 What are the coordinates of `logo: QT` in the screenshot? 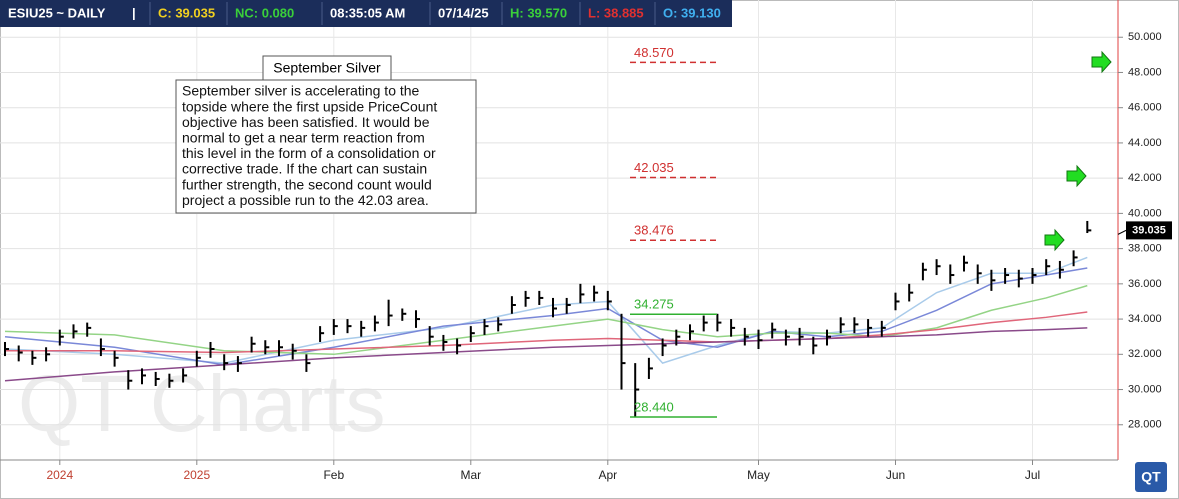 It's located at (1151, 477).